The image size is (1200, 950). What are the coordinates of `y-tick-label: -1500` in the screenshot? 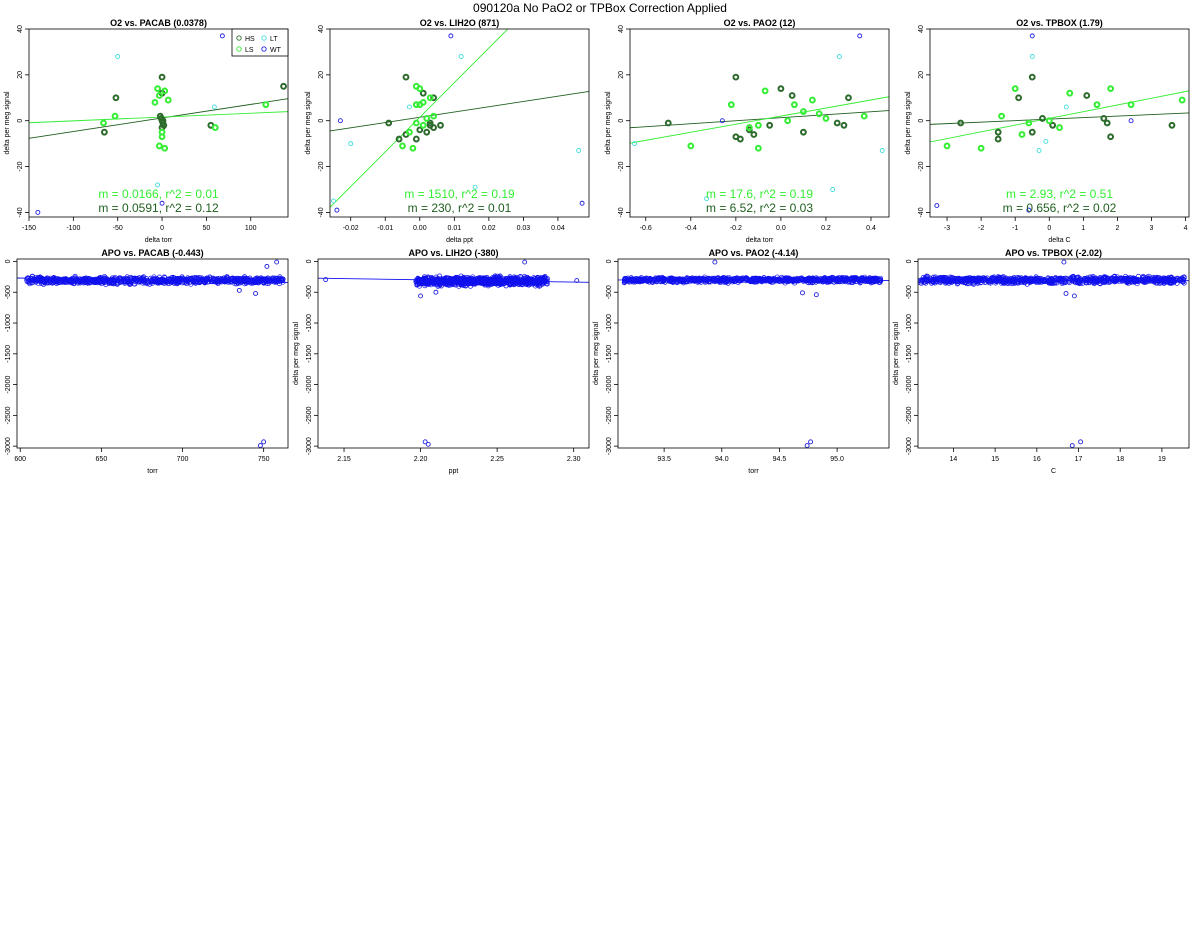 It's located at (8, 354).